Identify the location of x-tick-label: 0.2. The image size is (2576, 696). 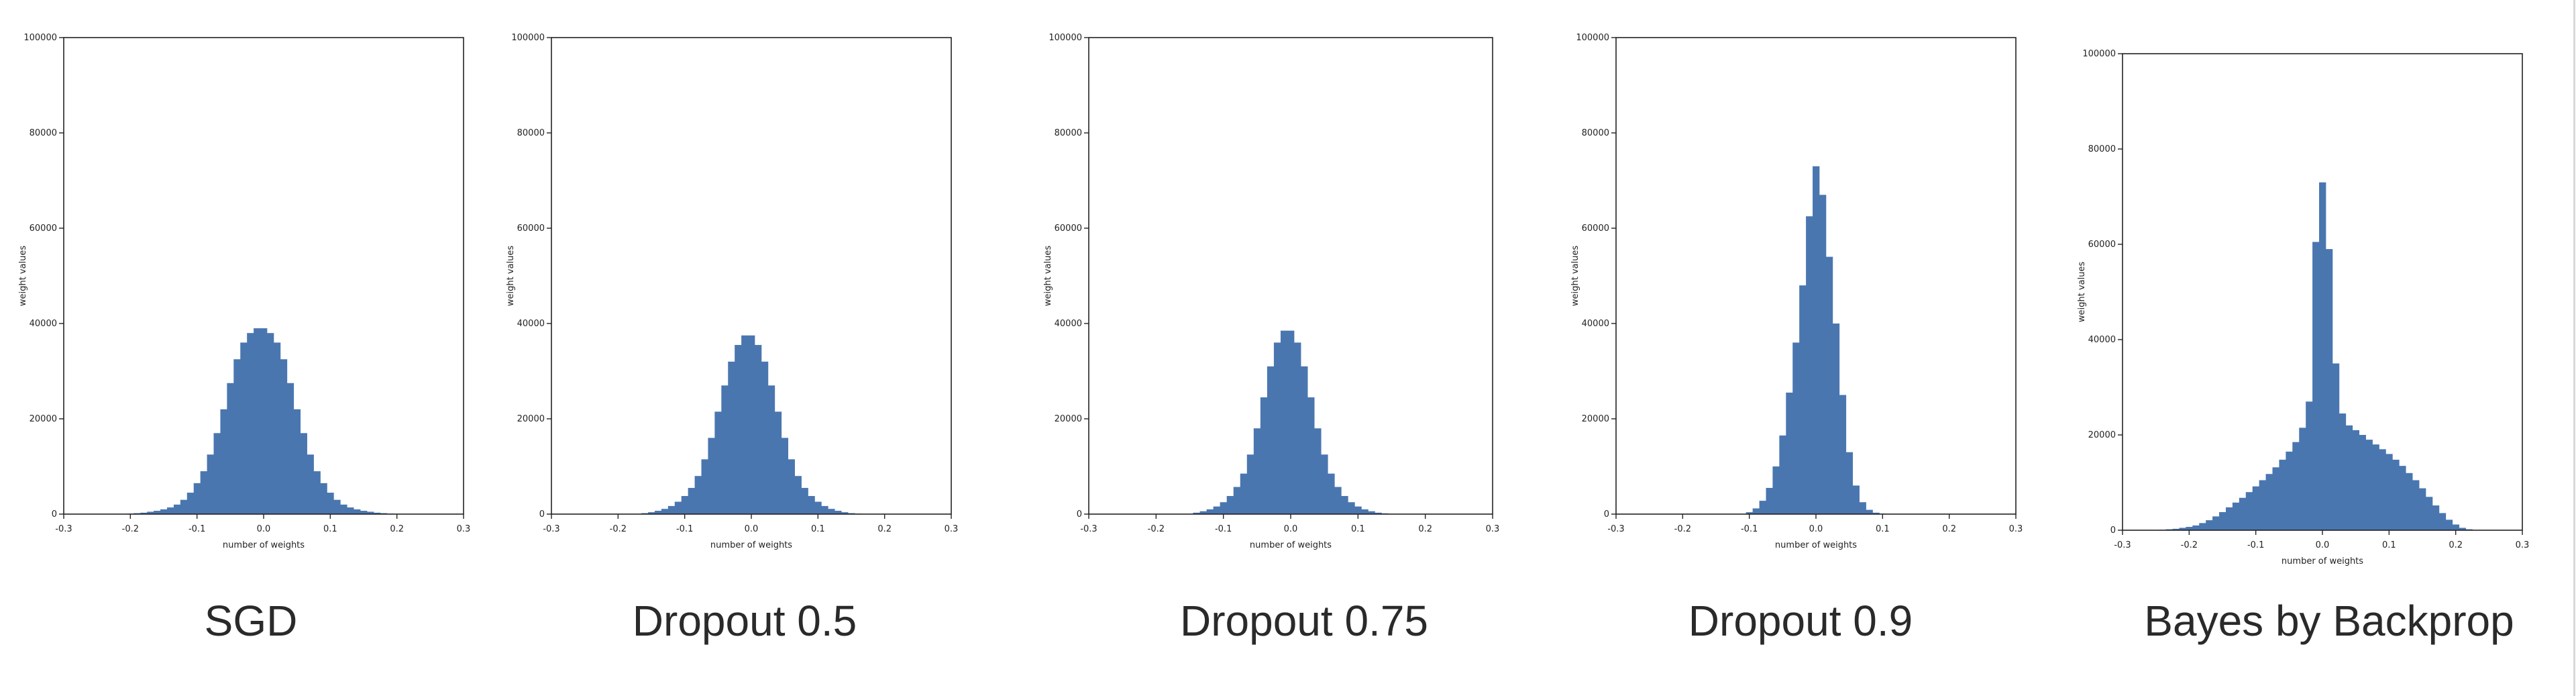
(884, 529).